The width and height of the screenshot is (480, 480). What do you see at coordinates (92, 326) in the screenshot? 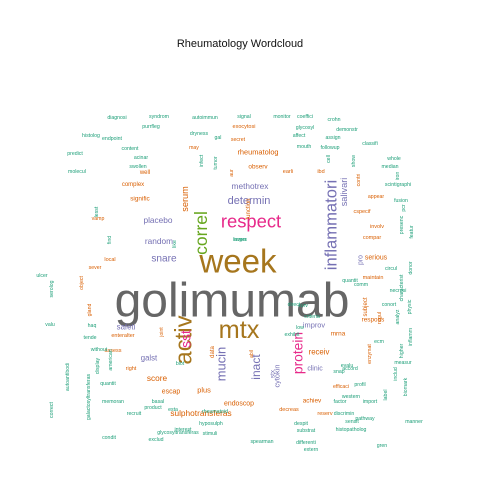
I see `wordcloud-word: haq` at bounding box center [92, 326].